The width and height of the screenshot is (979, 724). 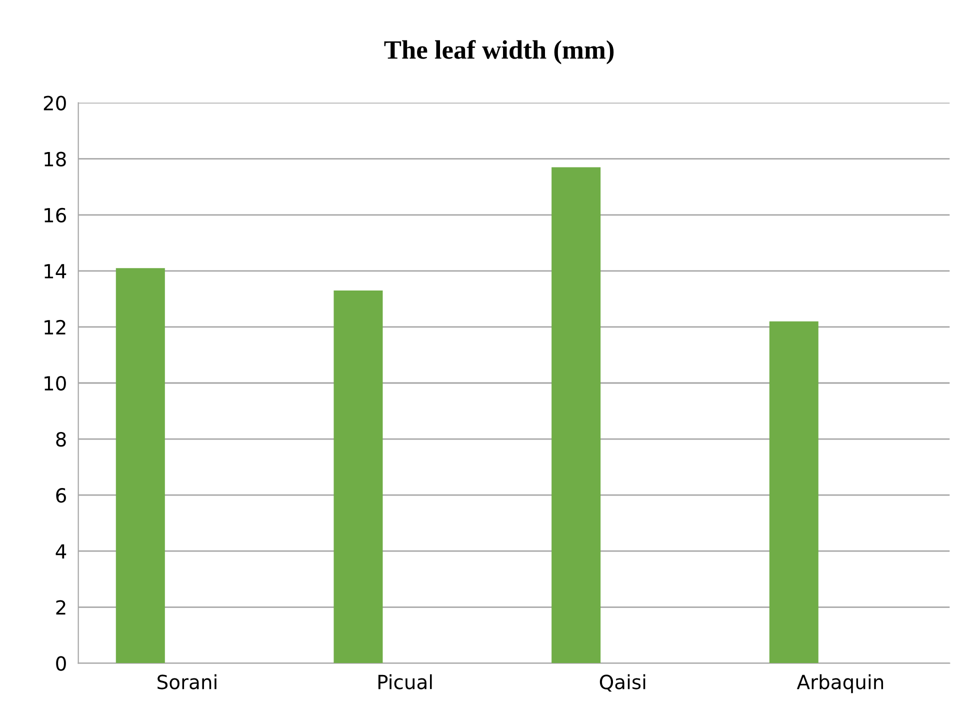 I want to click on y-tick-label: 14, so click(x=55, y=271).